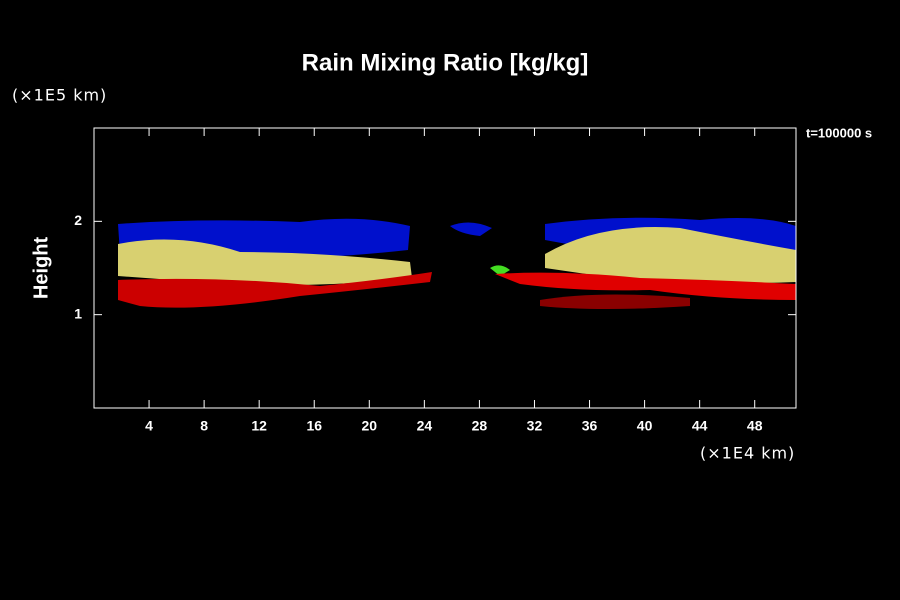 The width and height of the screenshot is (900, 600). Describe the element at coordinates (615, 301) in the screenshot. I see `field-darkred` at that location.